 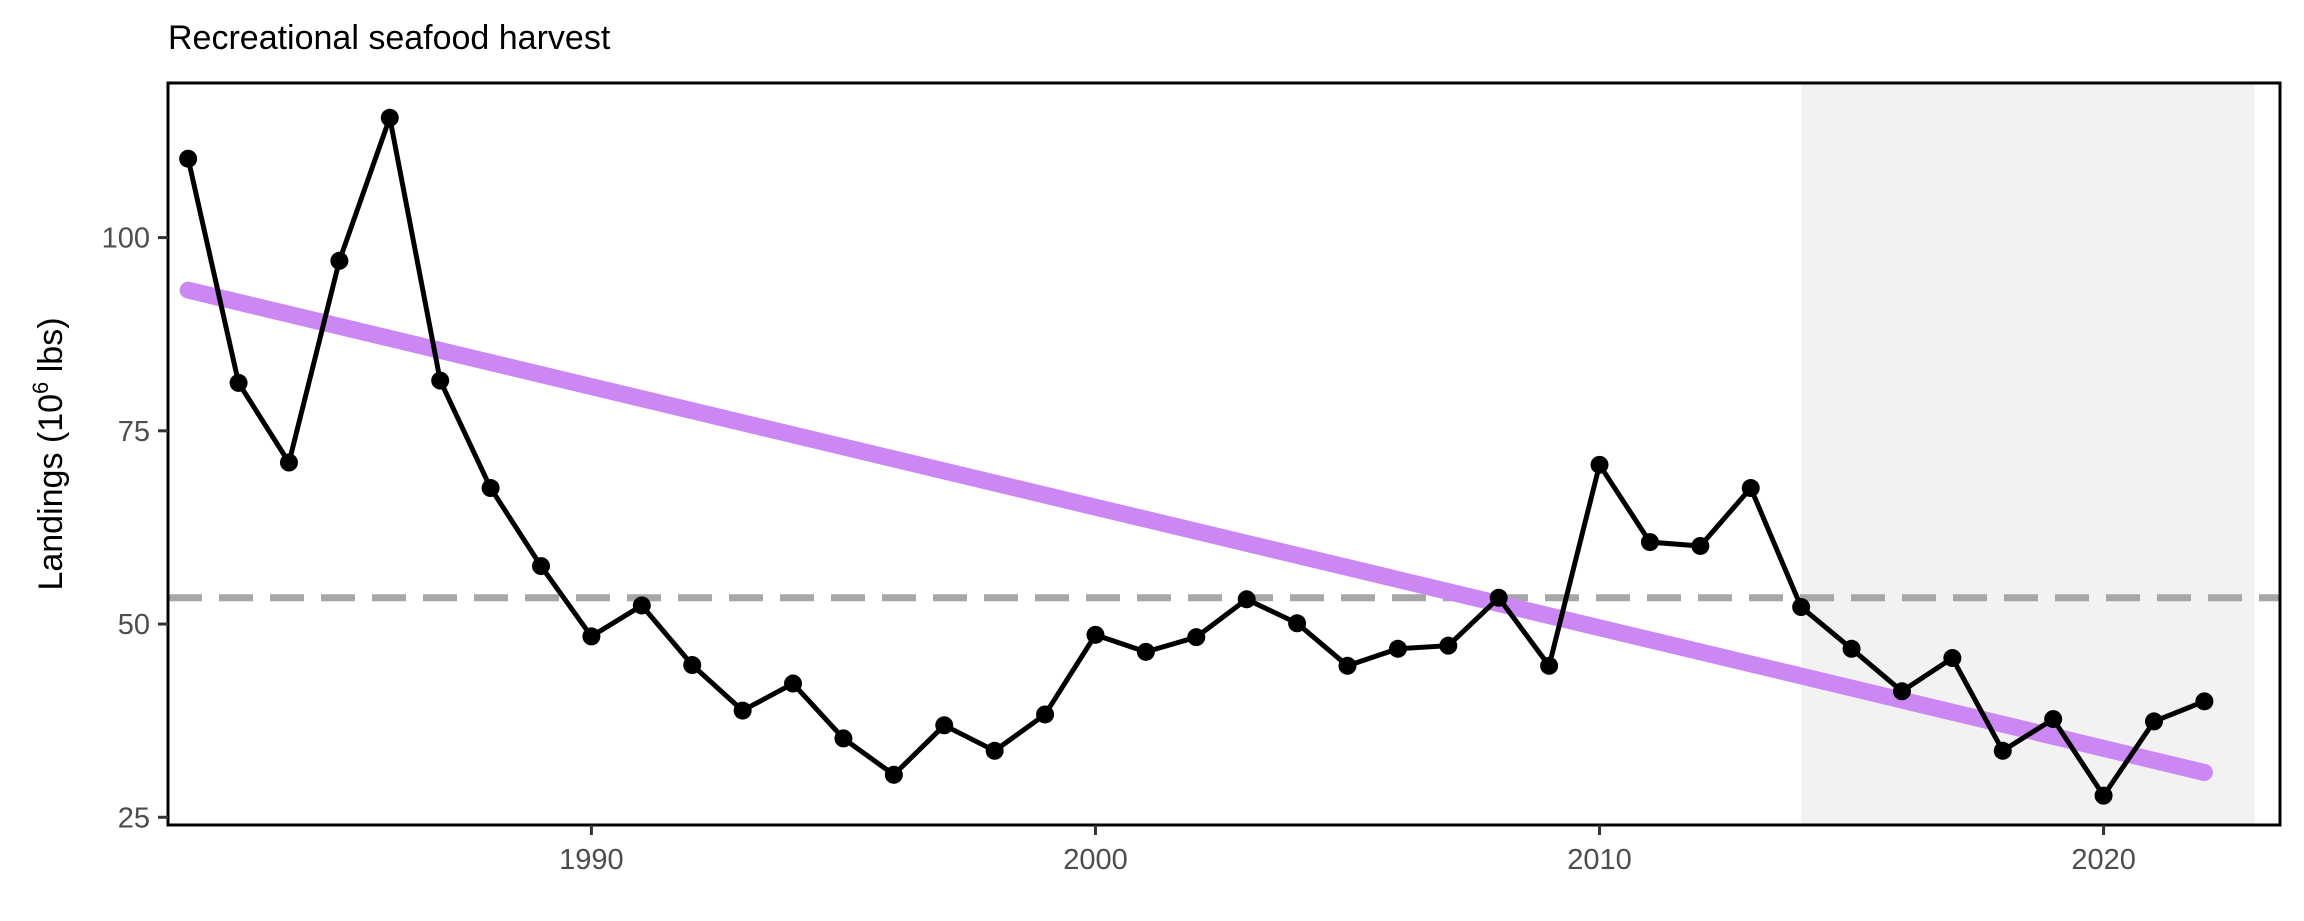 I want to click on data-point-2015, so click(x=1851, y=648).